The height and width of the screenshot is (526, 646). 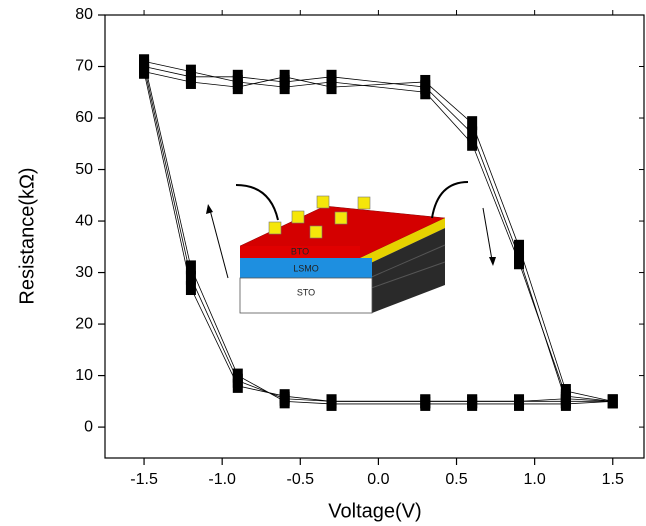 What do you see at coordinates (84, 66) in the screenshot?
I see `y-tick-label: 70` at bounding box center [84, 66].